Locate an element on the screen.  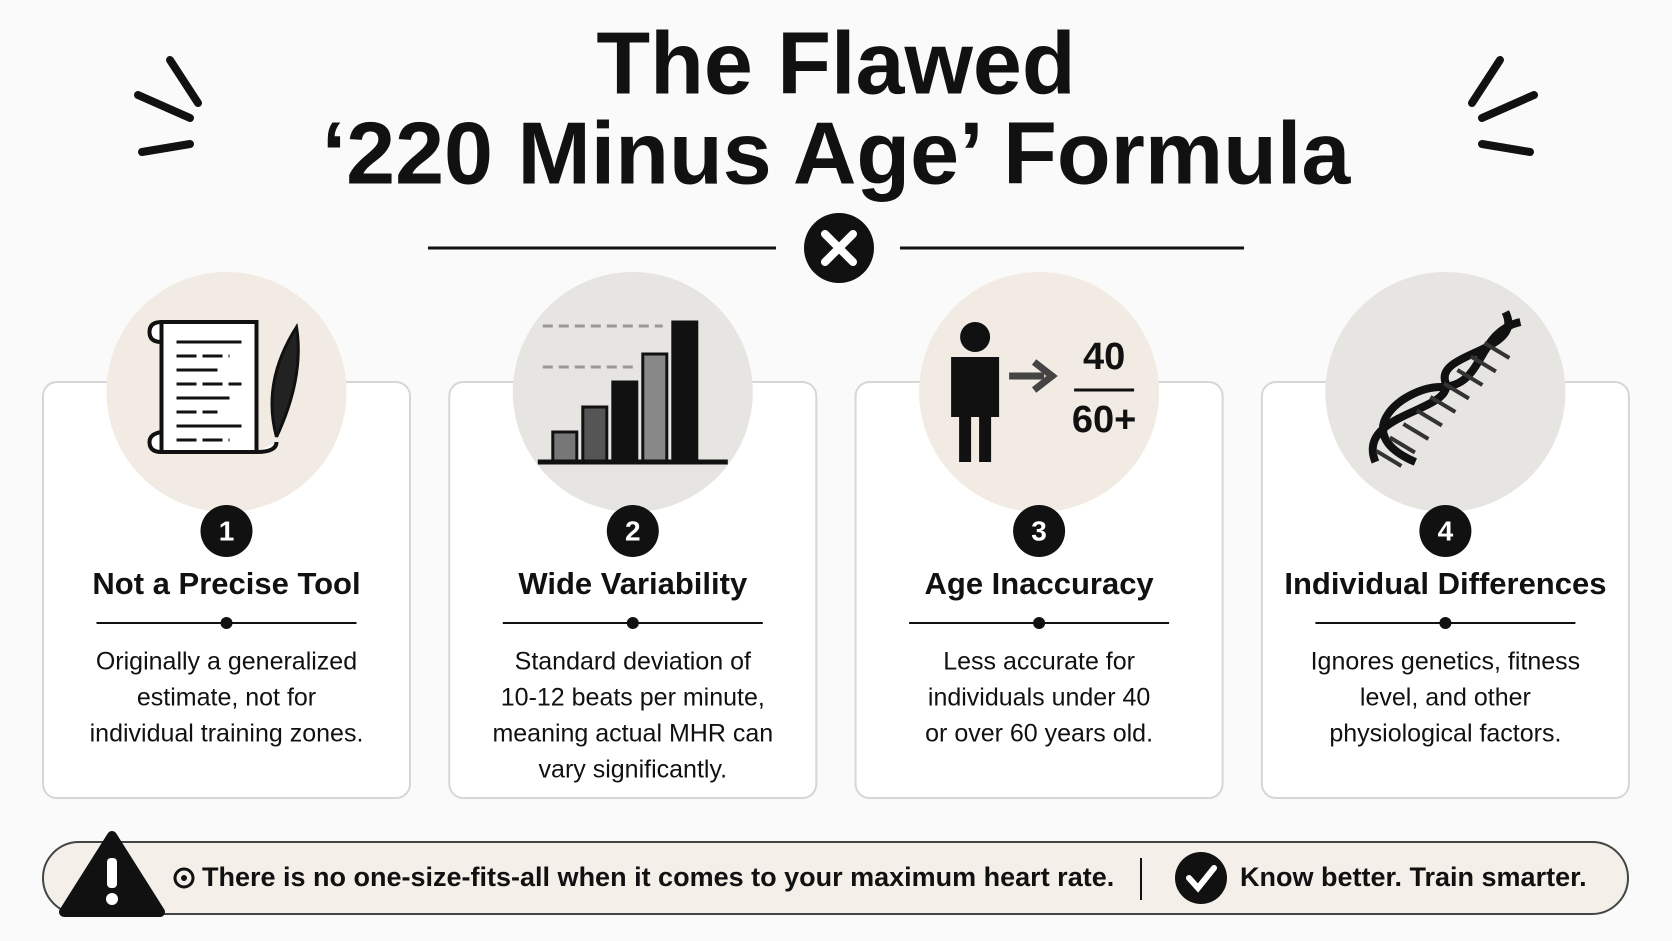
card-heading: Not a Precise Tool is located at coordinates (226, 583).